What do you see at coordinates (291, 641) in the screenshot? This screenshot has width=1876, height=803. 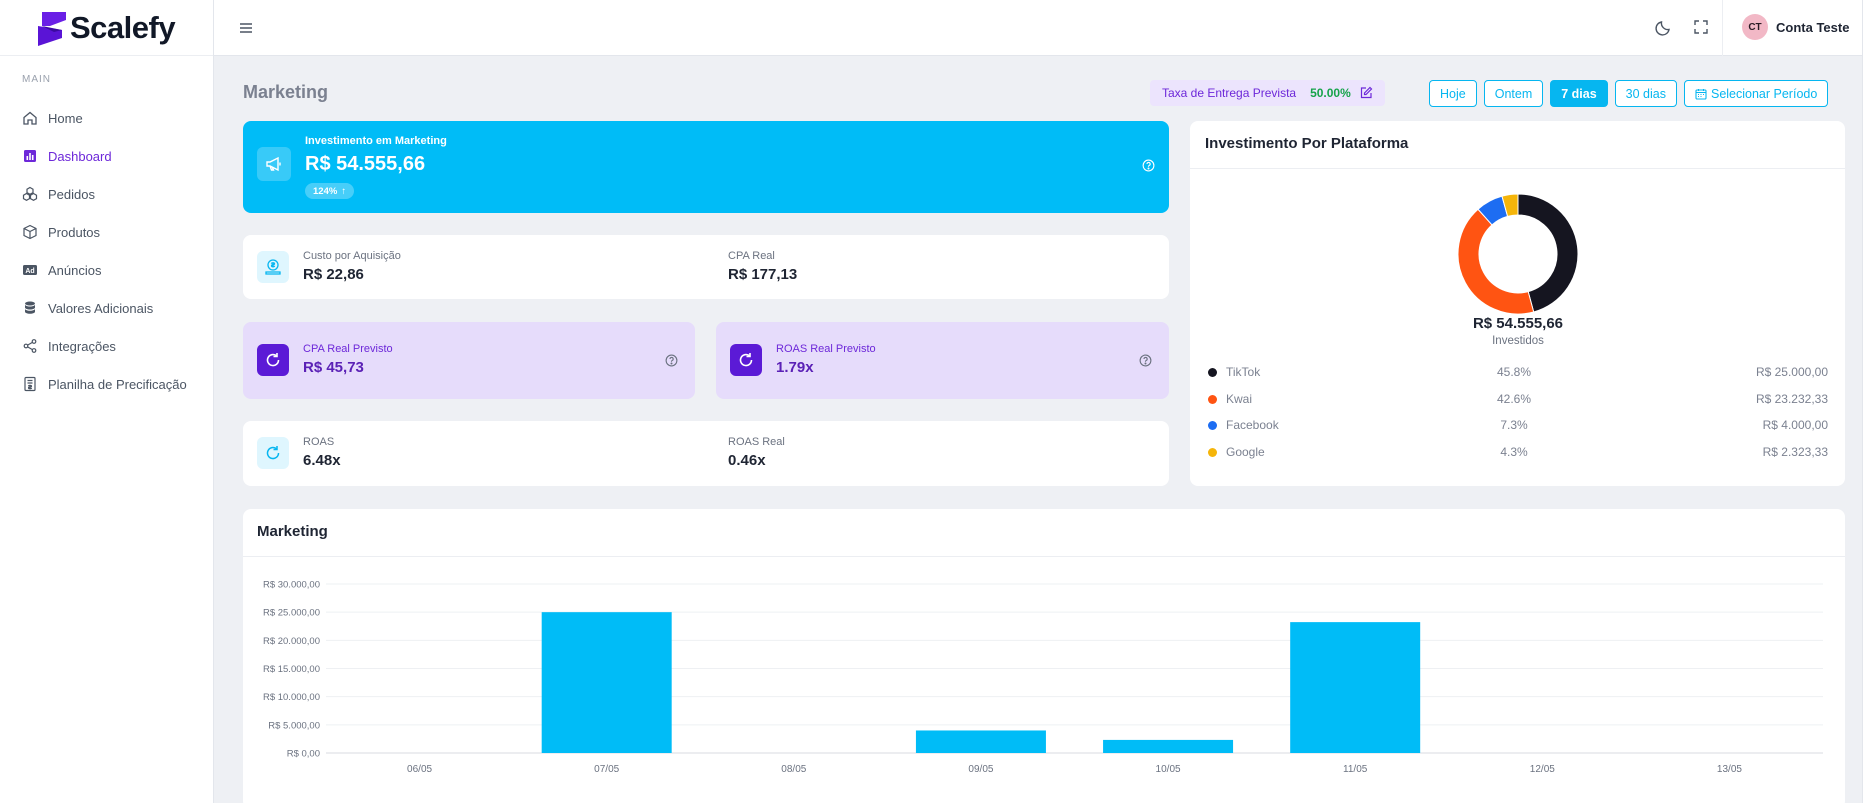 I see `y-tick-label: R$ 20.000,00` at bounding box center [291, 641].